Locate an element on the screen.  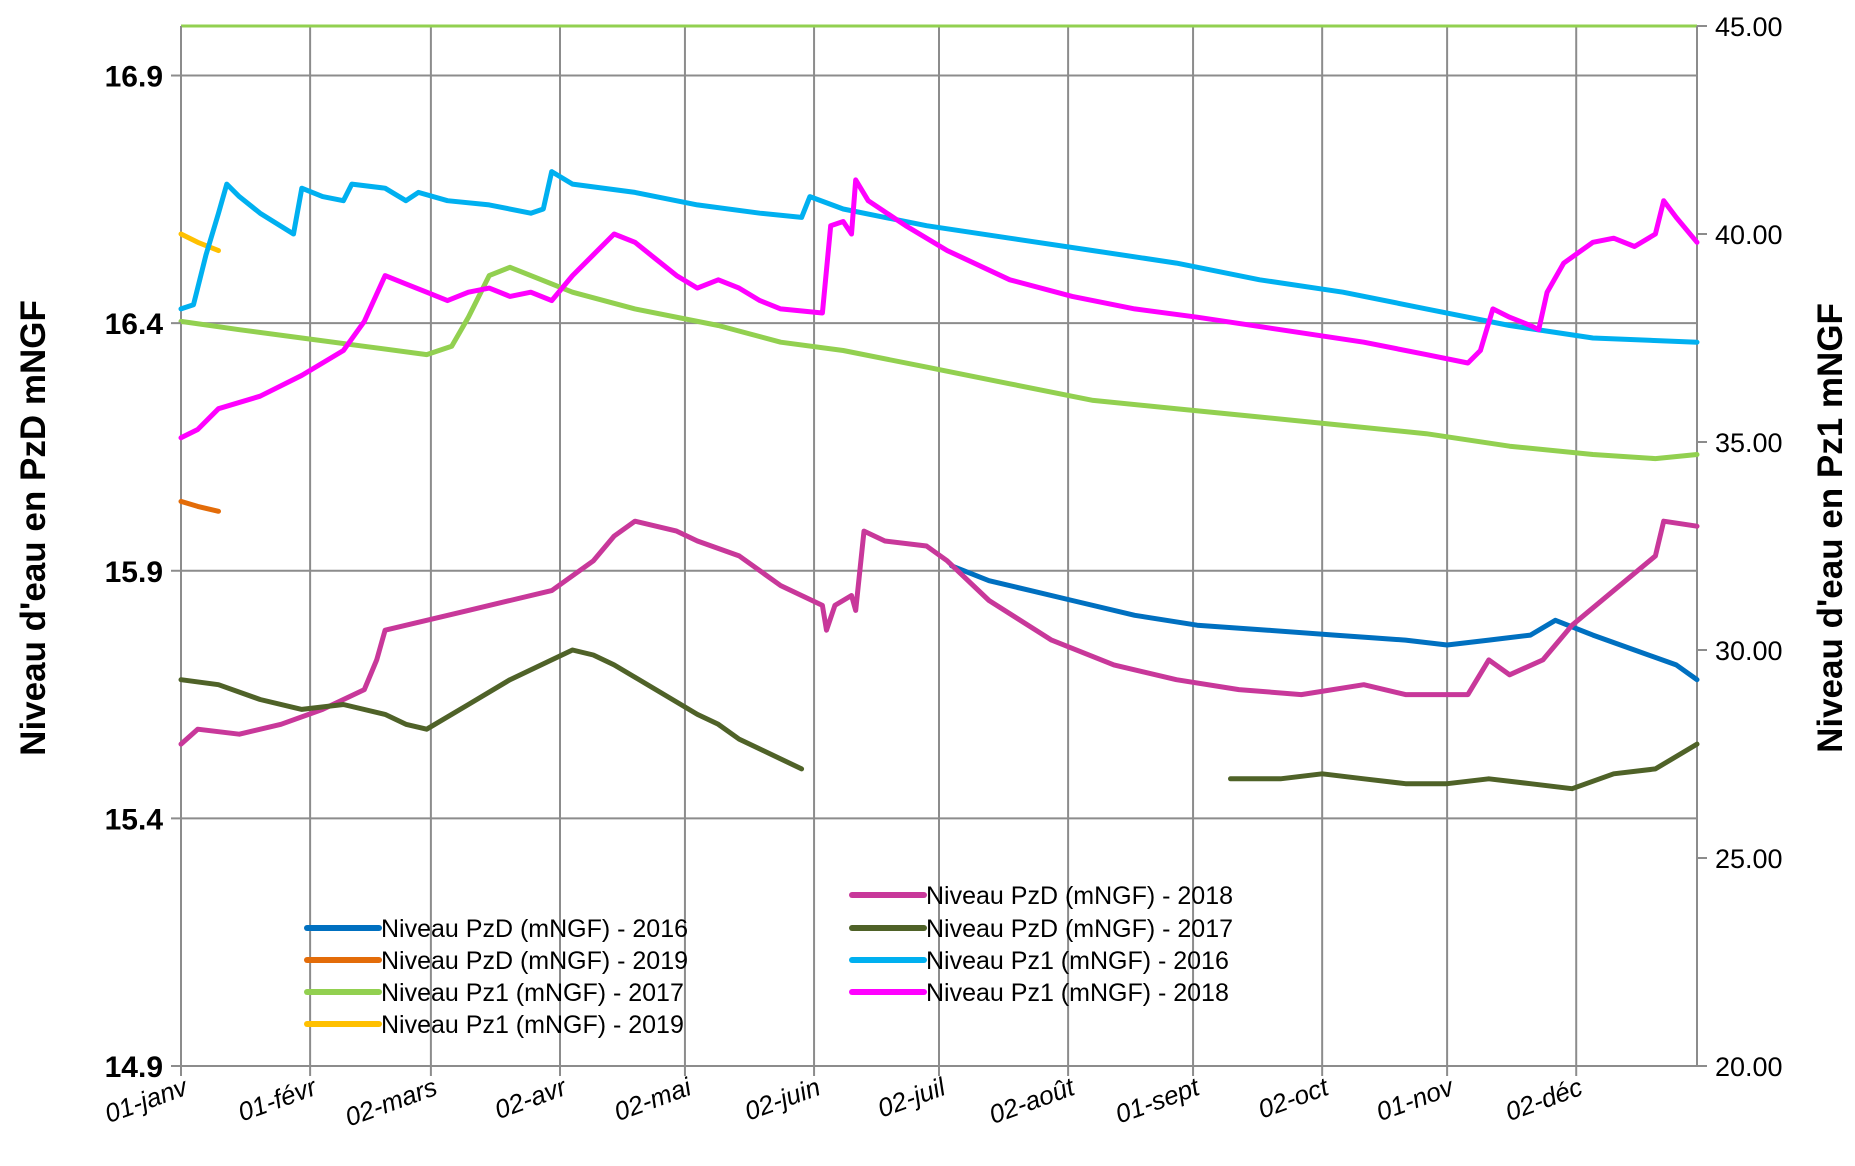
left-tick-label: 15.4 is located at coordinates (134, 819).